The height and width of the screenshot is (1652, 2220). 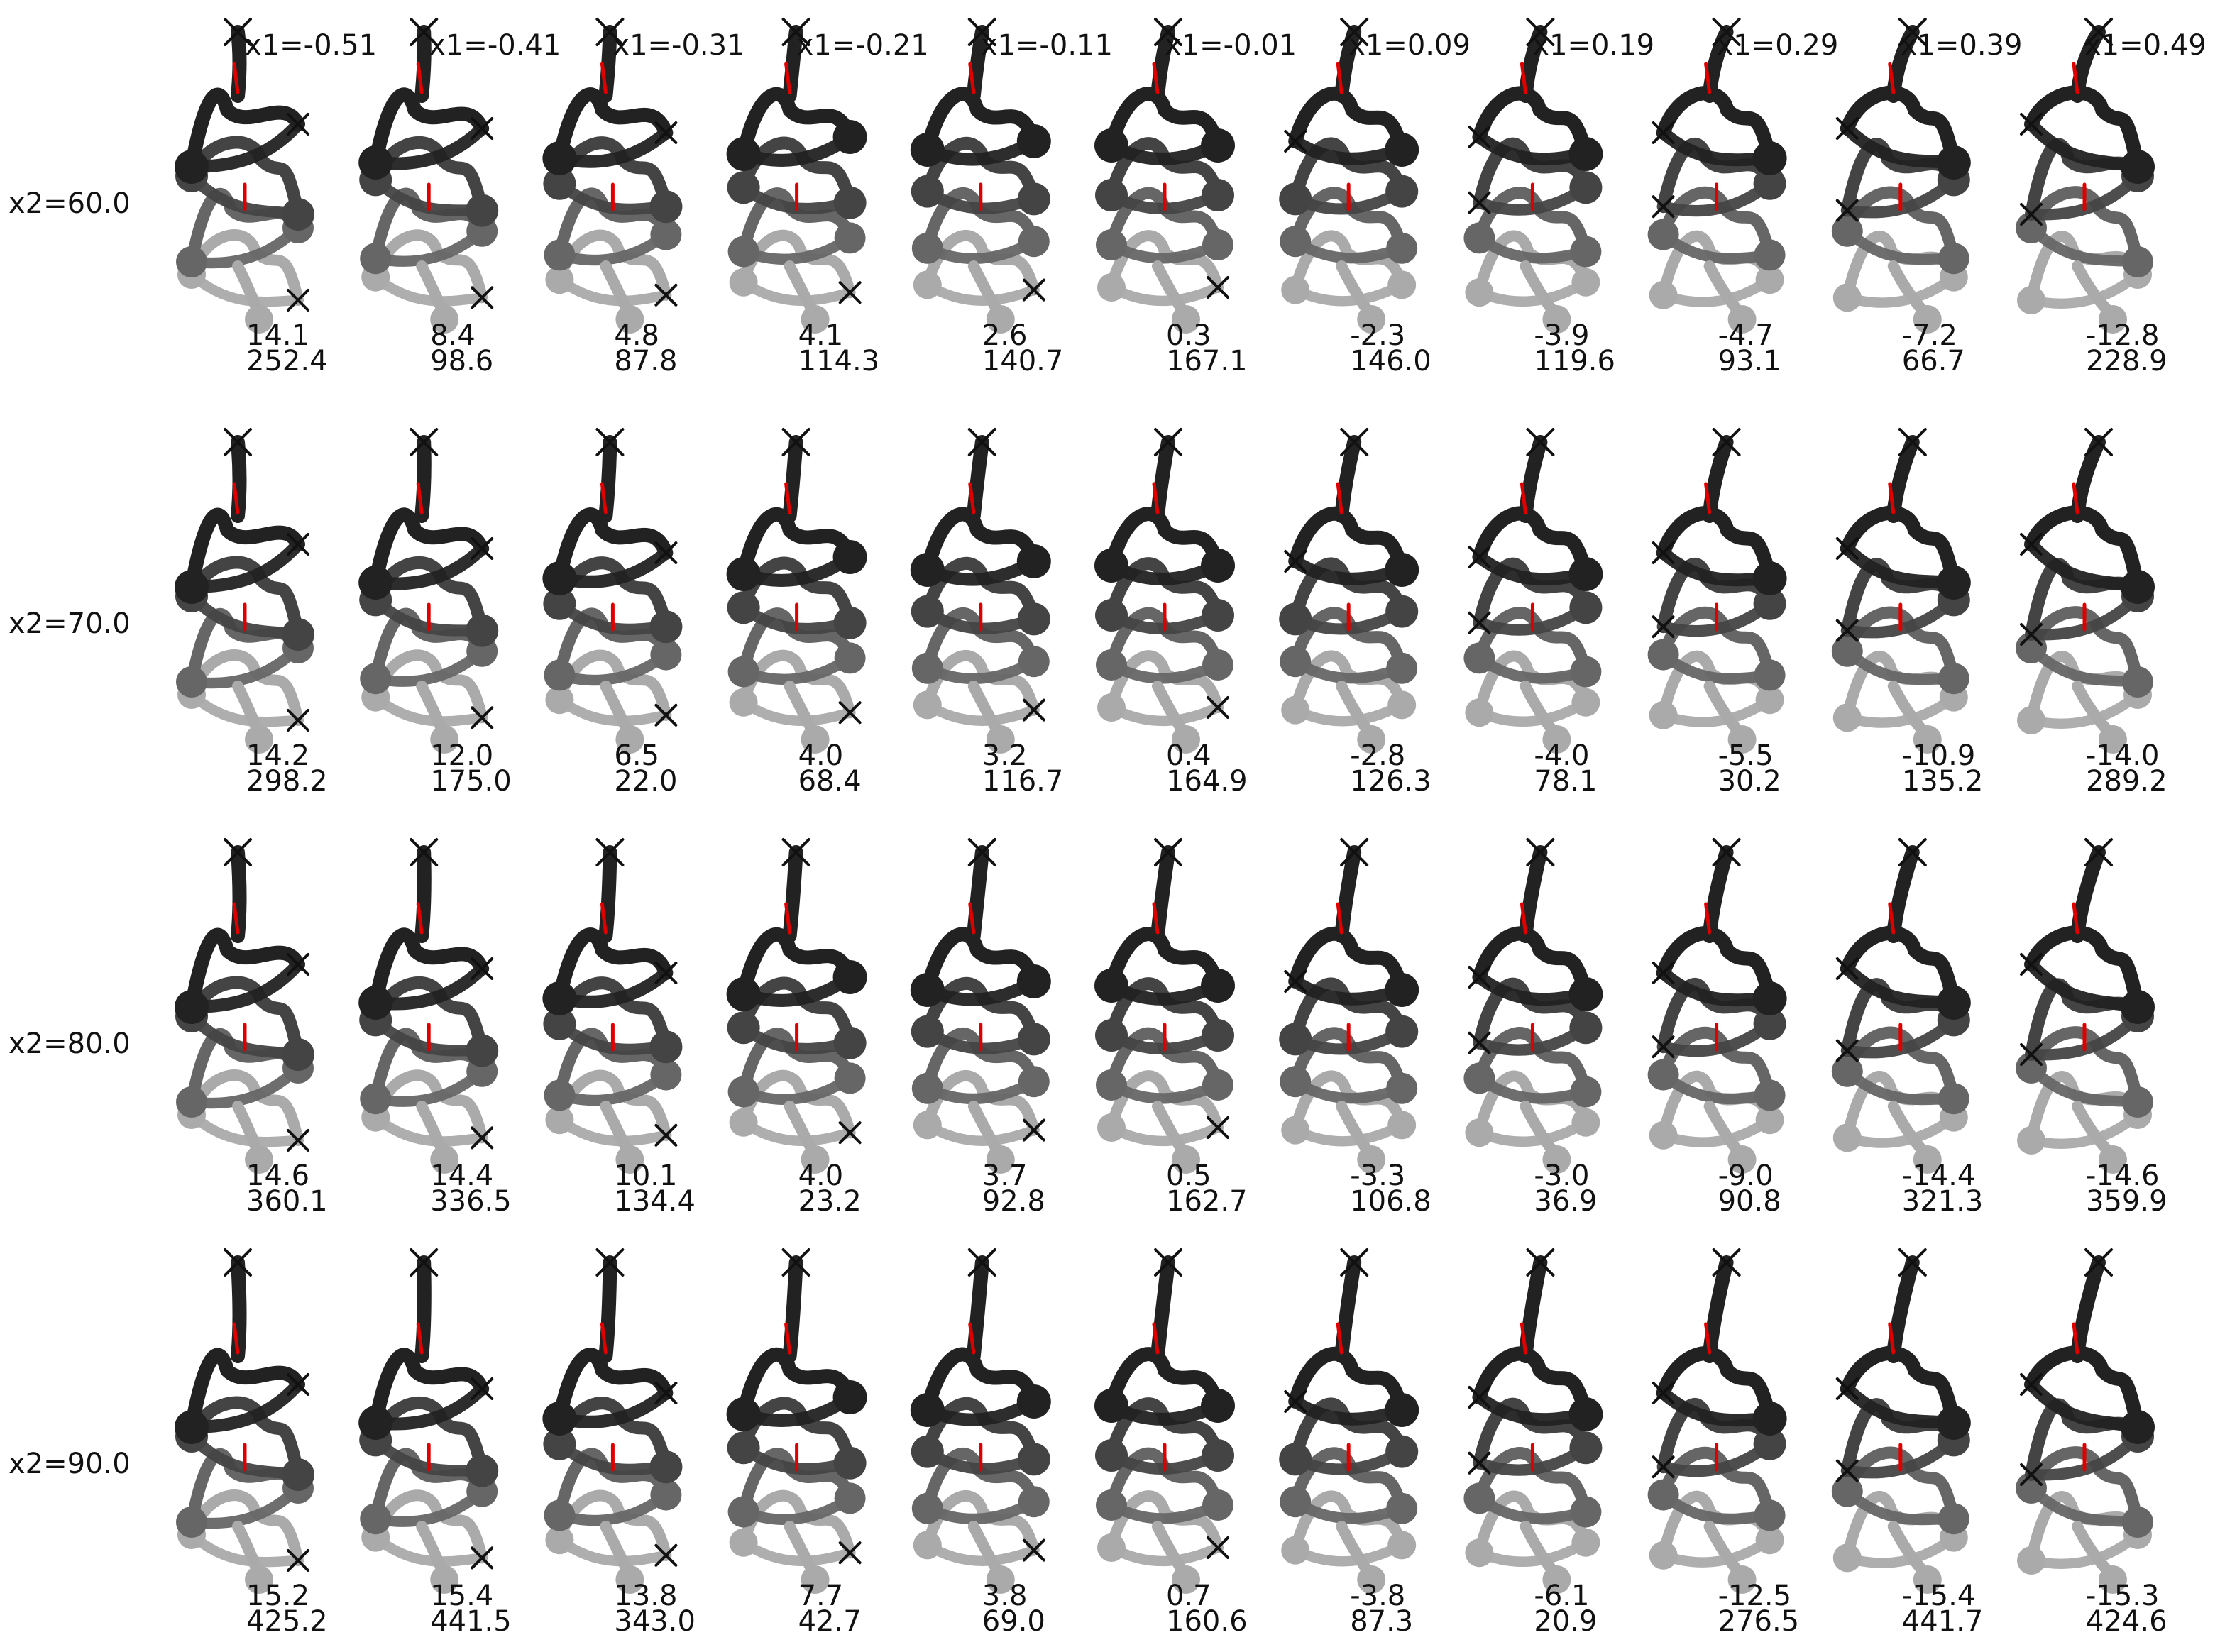 What do you see at coordinates (2123, 1596) in the screenshot?
I see `value-first: -15.3` at bounding box center [2123, 1596].